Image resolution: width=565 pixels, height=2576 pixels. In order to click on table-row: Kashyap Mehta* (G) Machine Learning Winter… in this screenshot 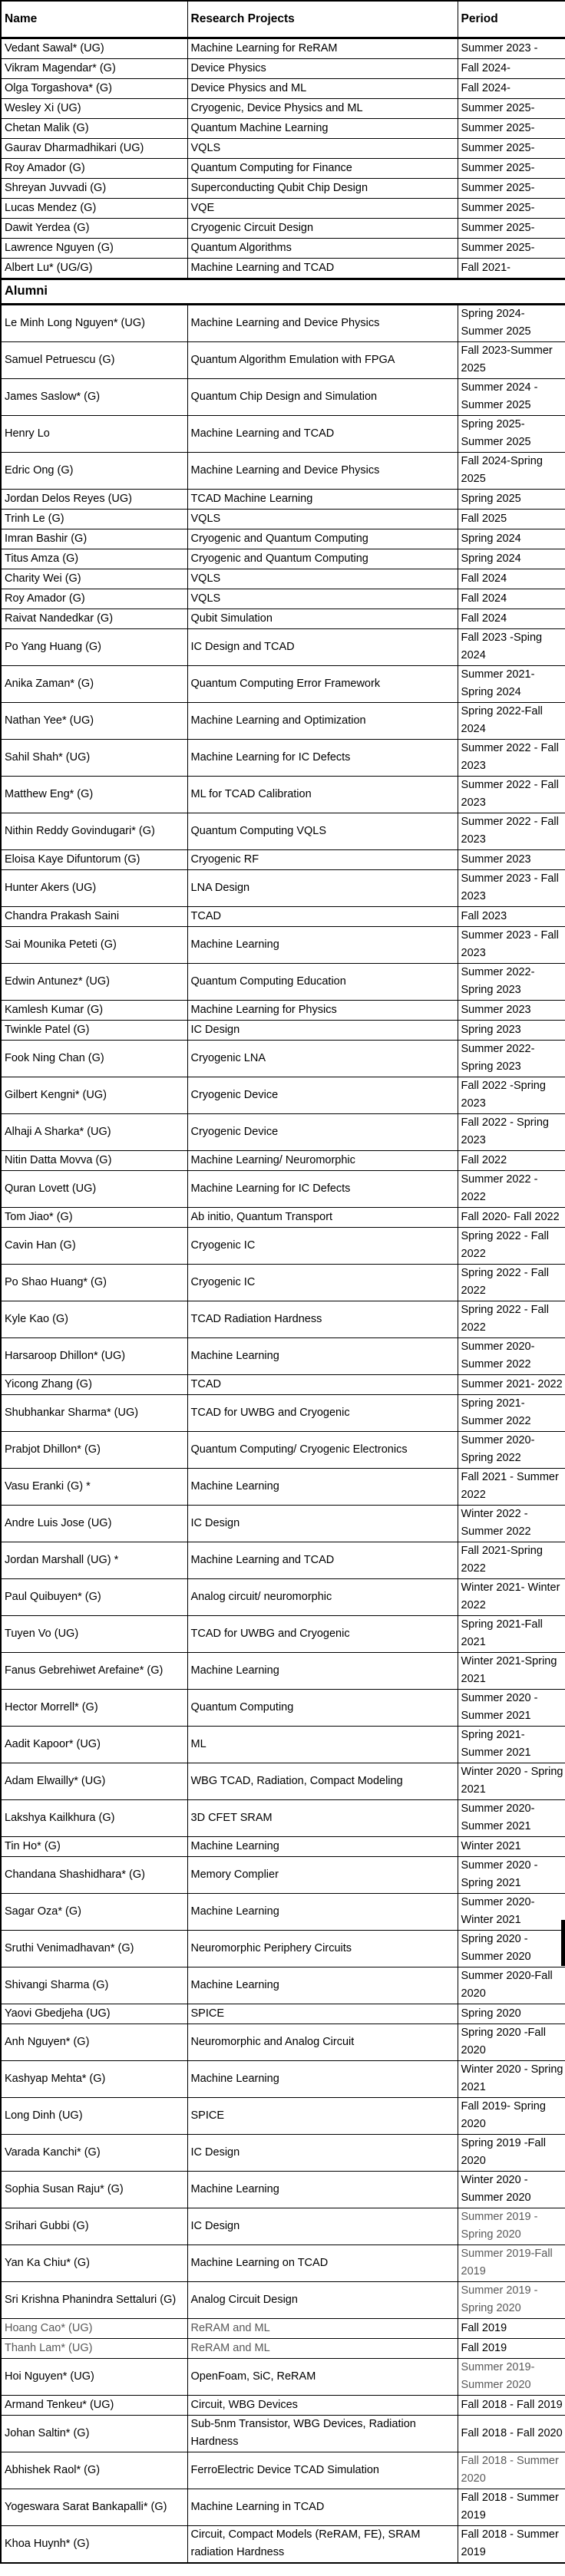, I will do `click(282, 2079)`.